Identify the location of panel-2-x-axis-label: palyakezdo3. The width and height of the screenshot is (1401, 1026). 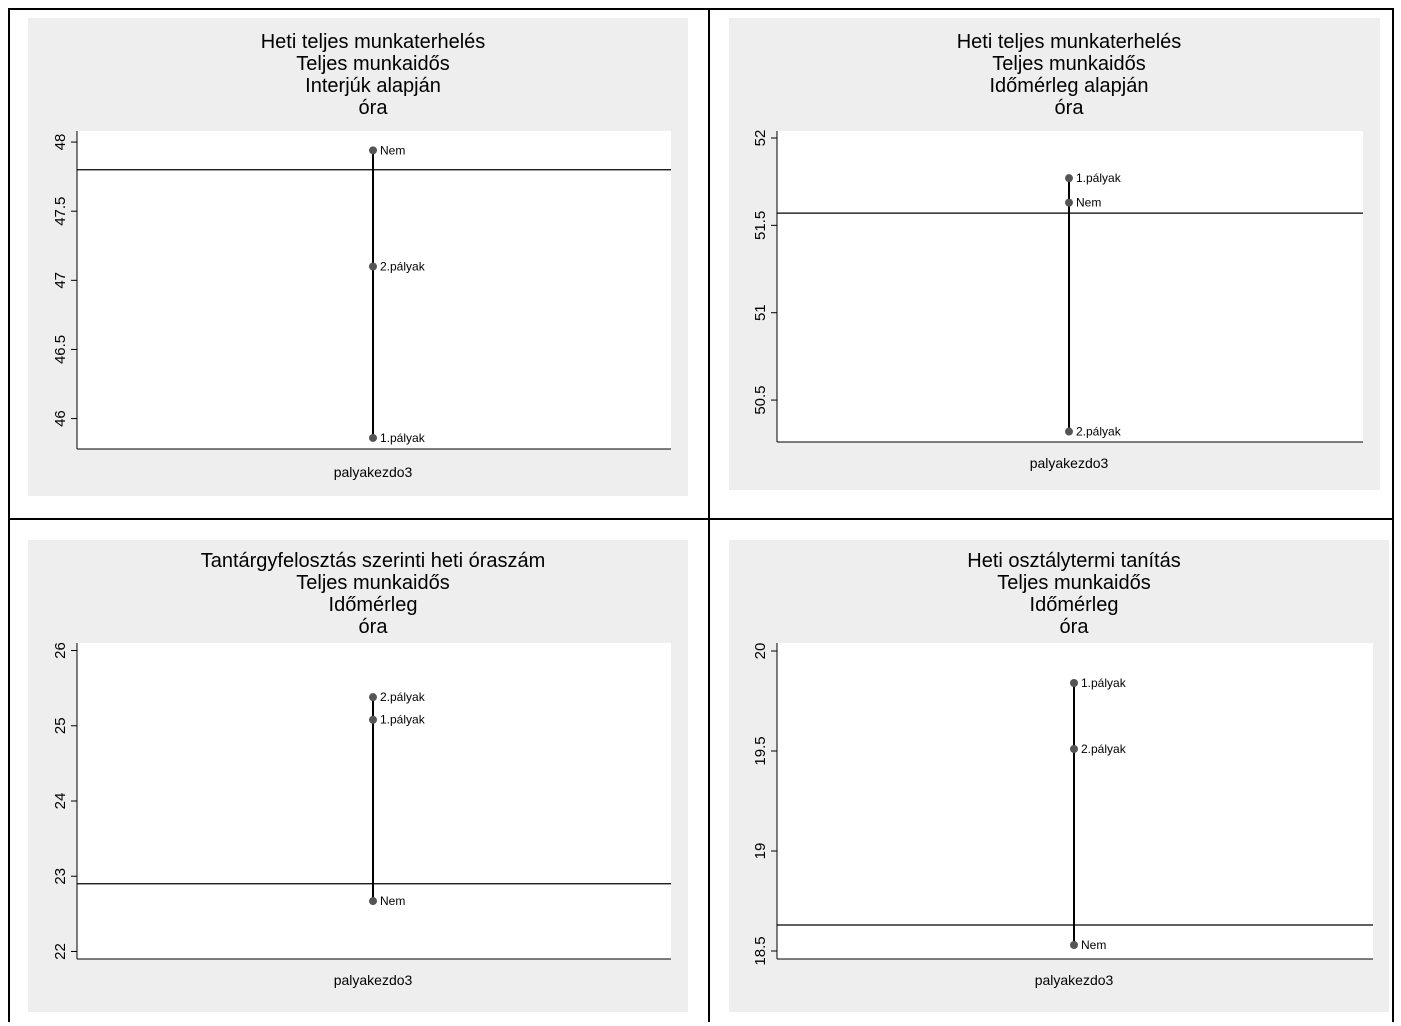
(1069, 463).